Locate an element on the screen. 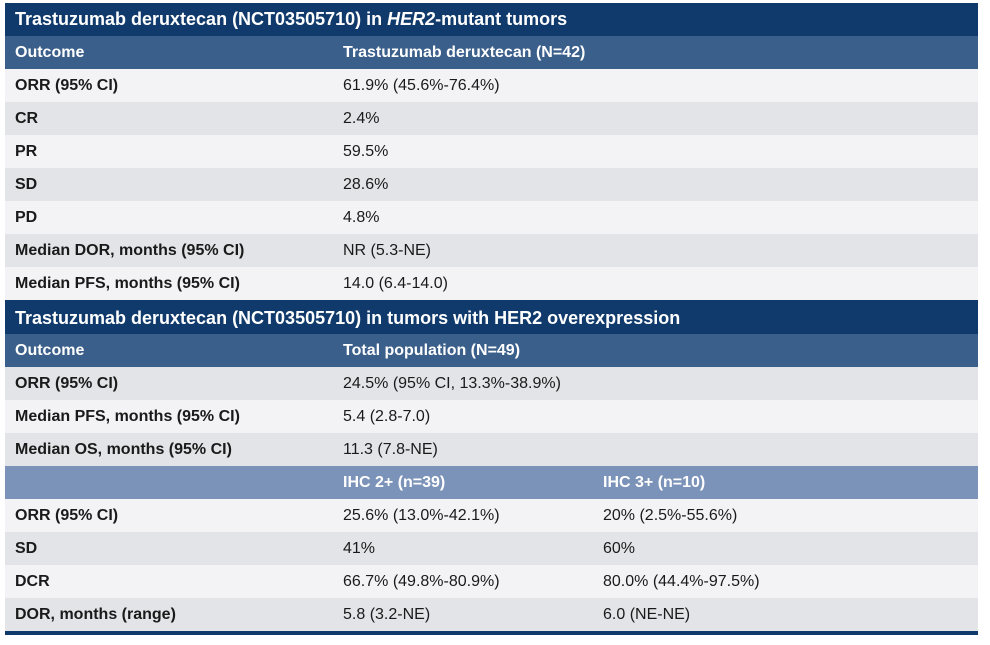 The width and height of the screenshot is (990, 645). row-value: 4.8% is located at coordinates (361, 217).